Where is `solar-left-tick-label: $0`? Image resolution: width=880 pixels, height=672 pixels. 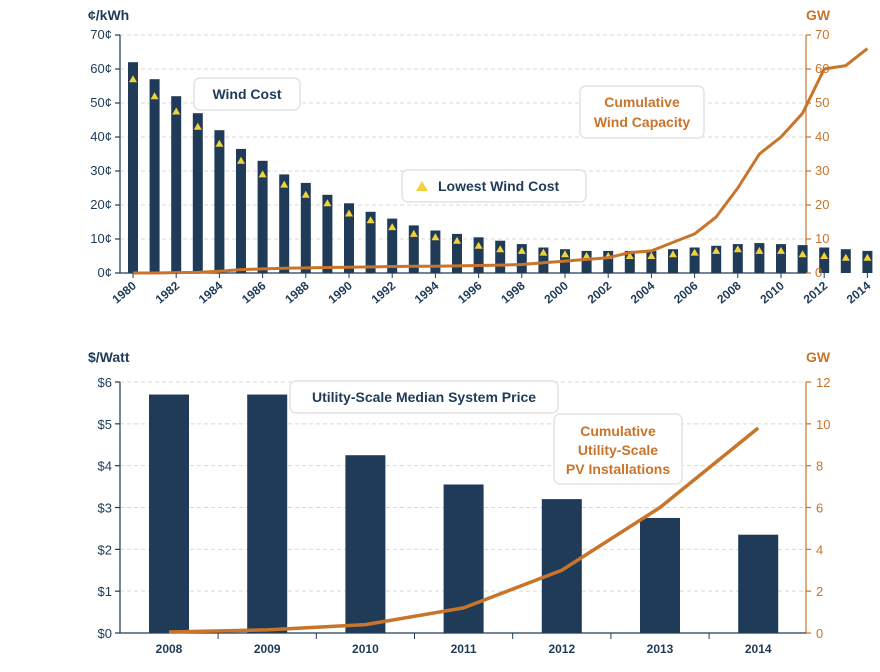
solar-left-tick-label: $0 is located at coordinates (105, 633).